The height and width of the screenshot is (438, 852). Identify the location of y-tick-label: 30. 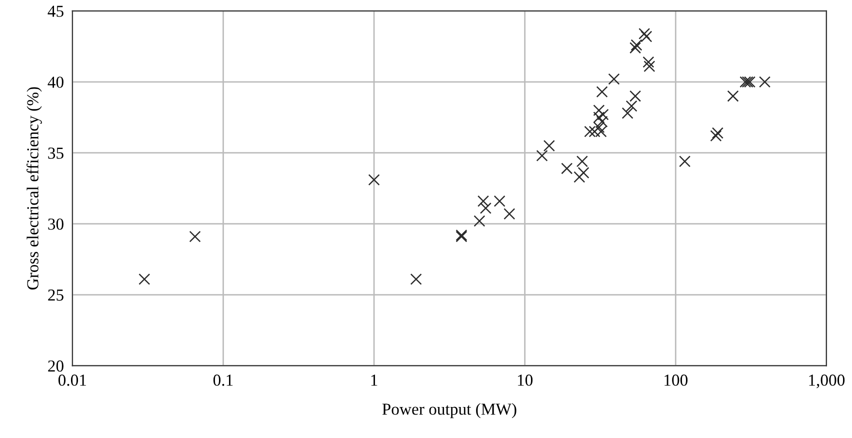
(56, 224).